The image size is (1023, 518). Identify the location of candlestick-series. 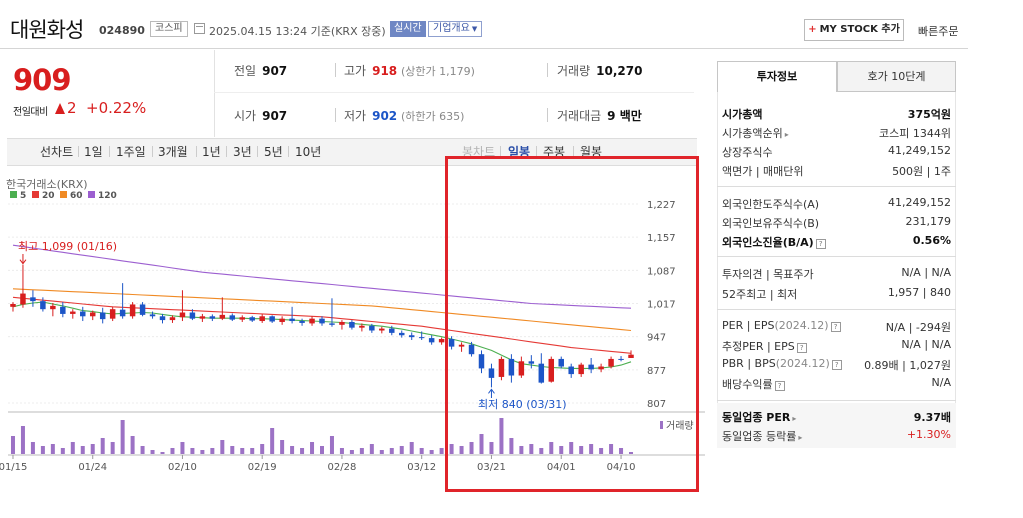
(322, 326).